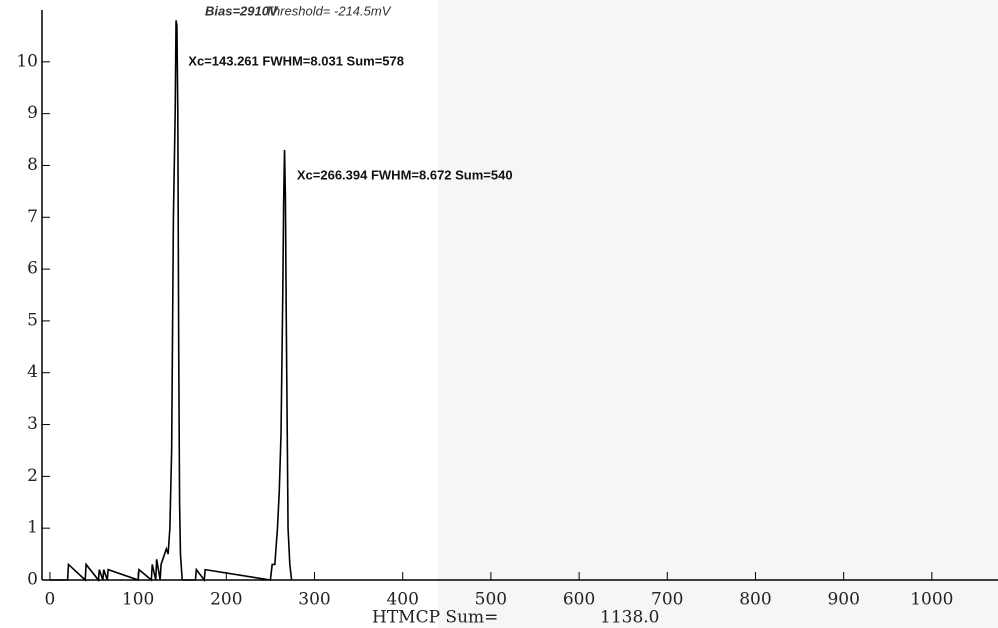 The image size is (998, 628). I want to click on y-tick-label: 4, so click(32, 372).